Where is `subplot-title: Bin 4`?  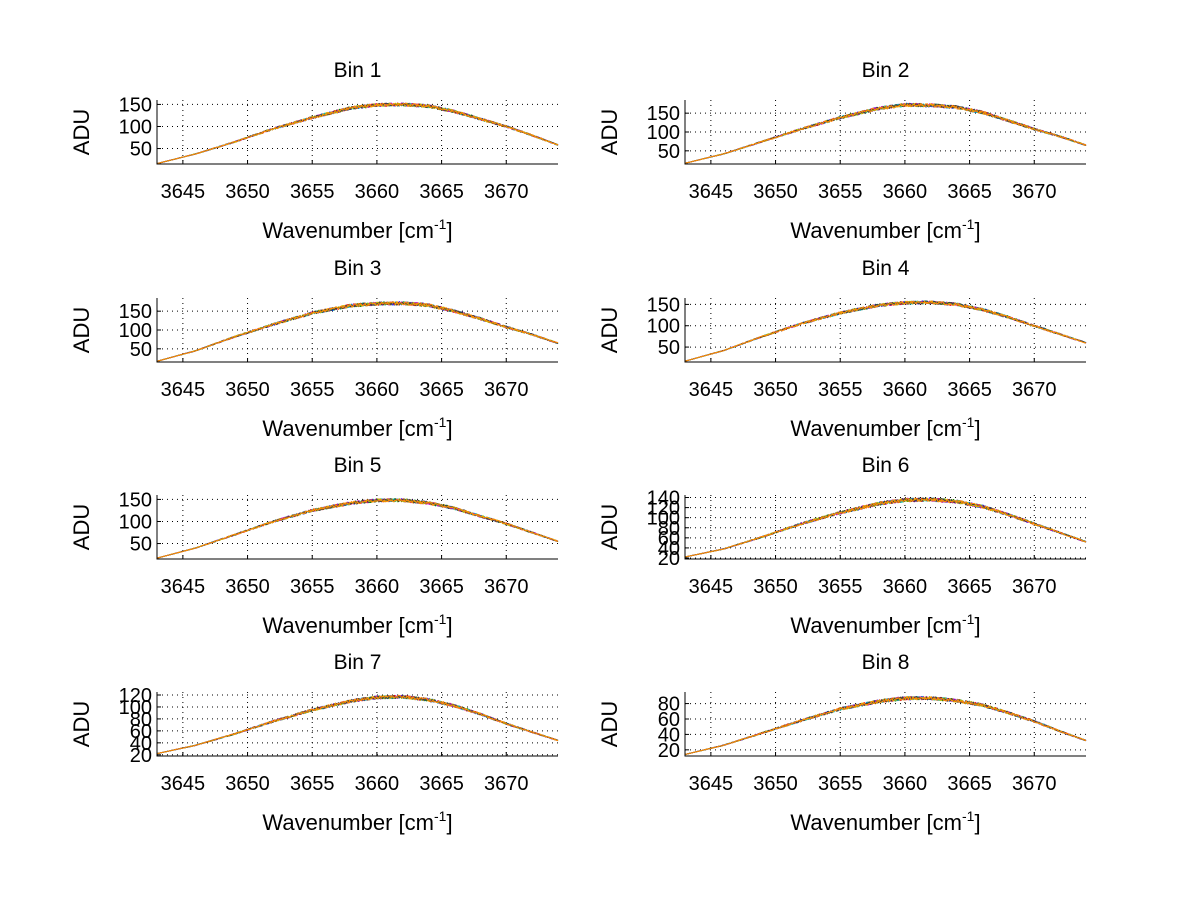
subplot-title: Bin 4 is located at coordinates (886, 268).